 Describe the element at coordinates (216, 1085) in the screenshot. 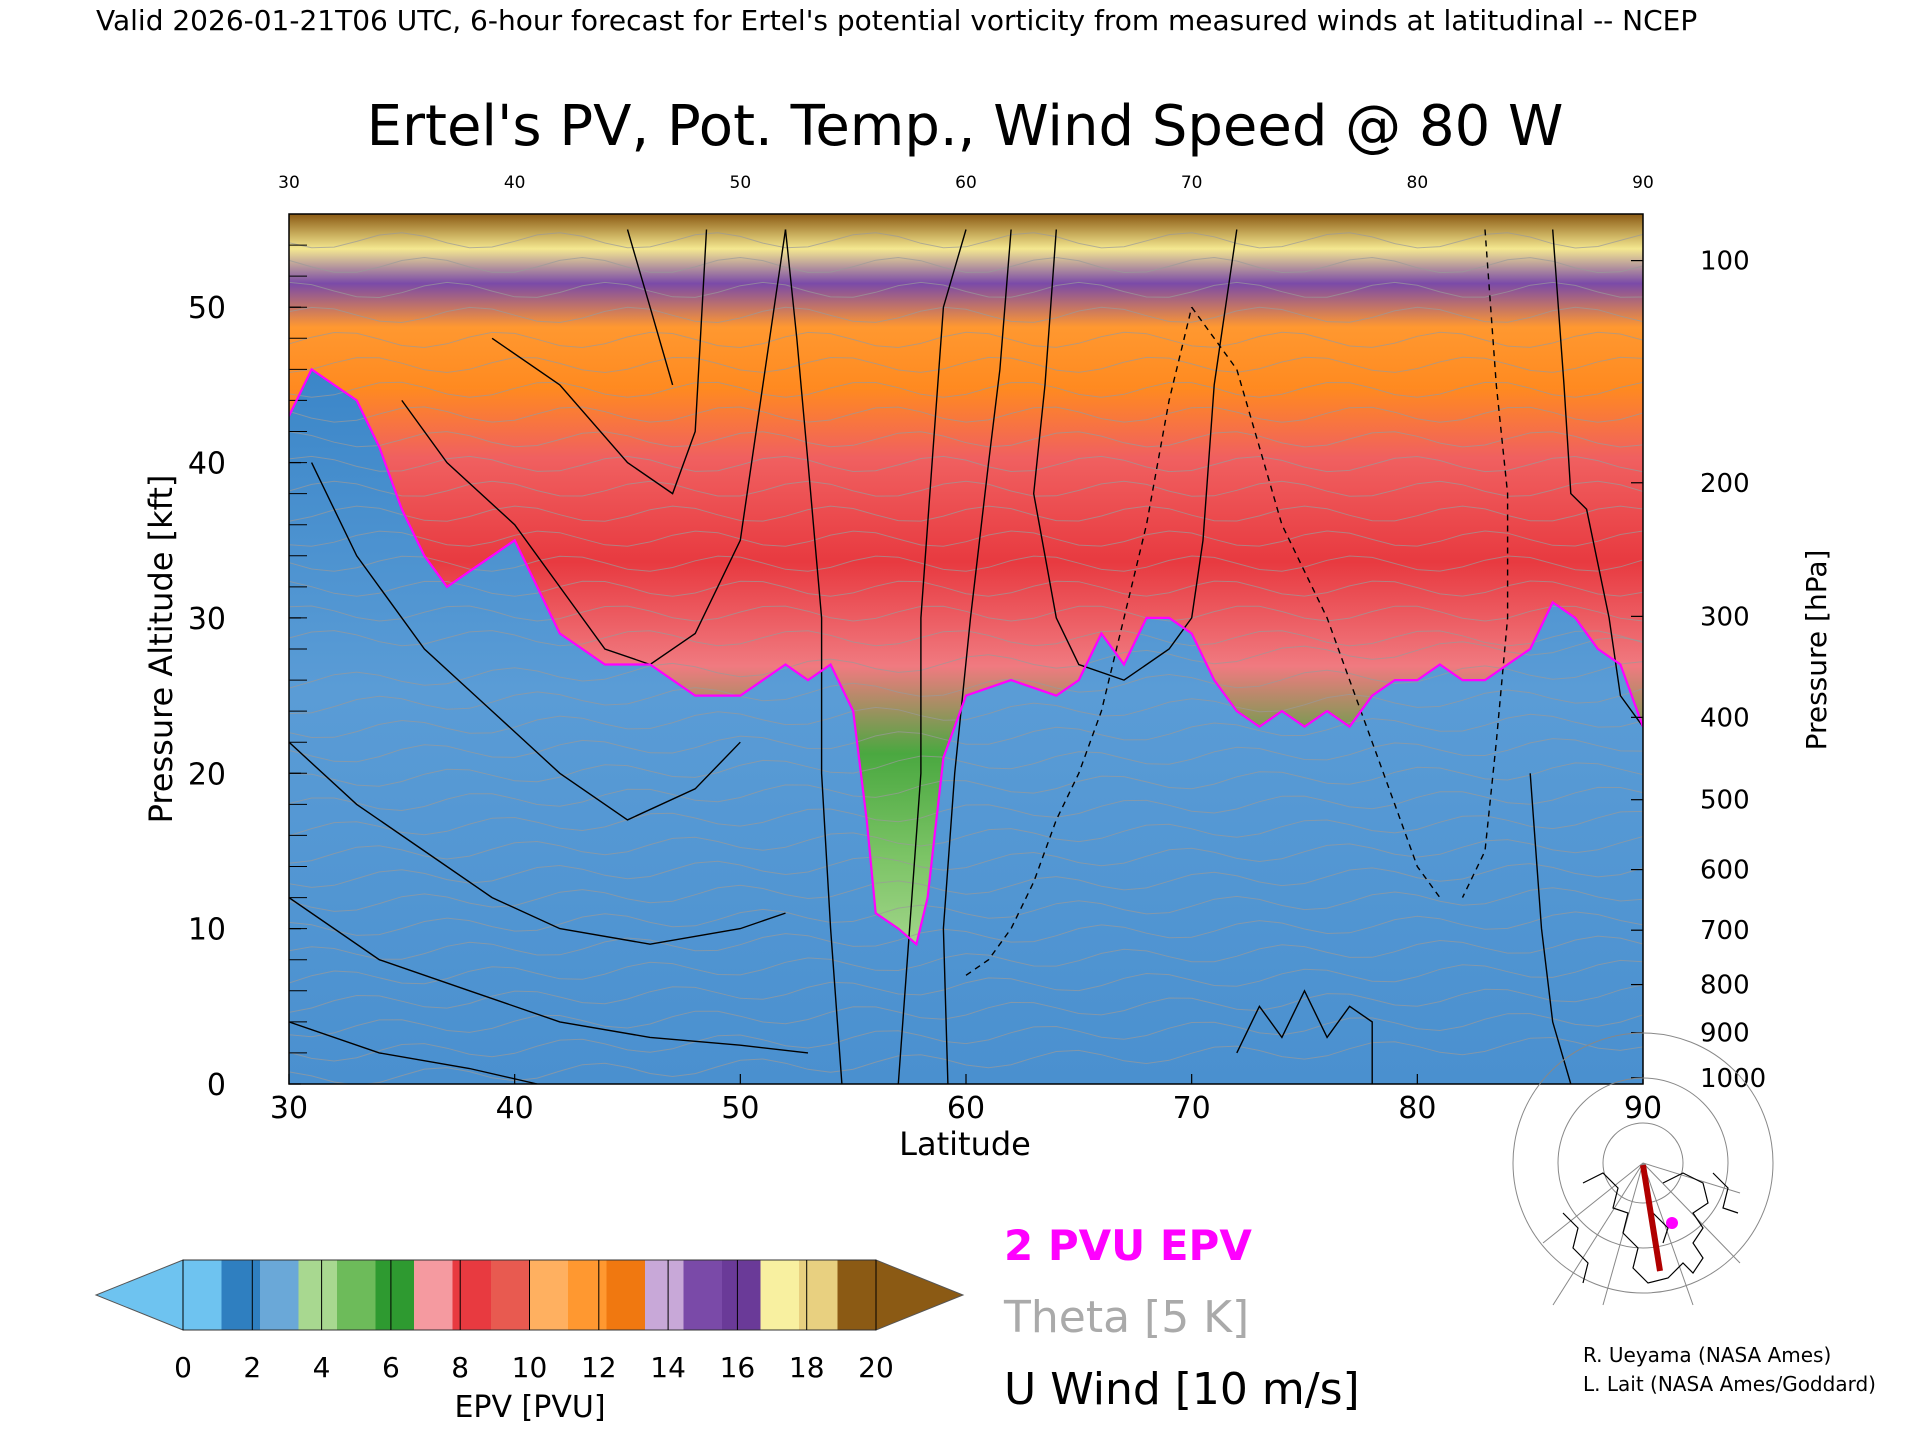

I see `y-tick-label: 0` at that location.